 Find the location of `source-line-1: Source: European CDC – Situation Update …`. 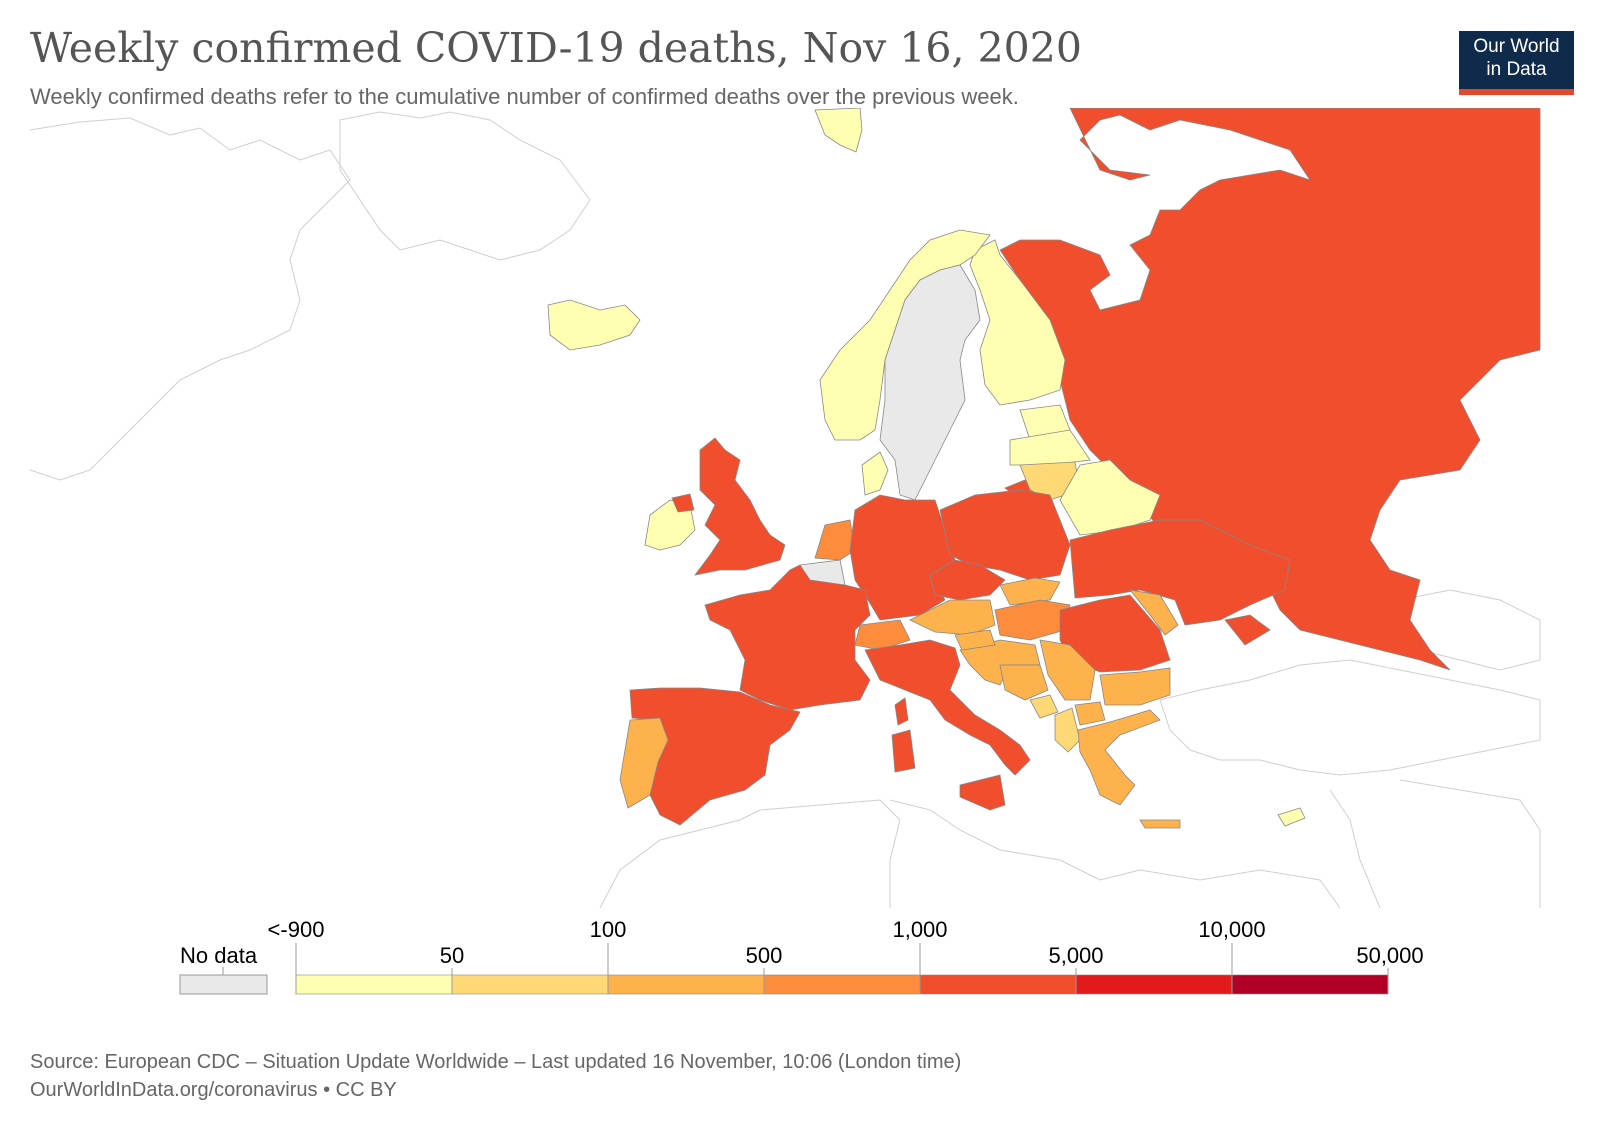

source-line-1: Source: European CDC – Situation Update … is located at coordinates (496, 1062).